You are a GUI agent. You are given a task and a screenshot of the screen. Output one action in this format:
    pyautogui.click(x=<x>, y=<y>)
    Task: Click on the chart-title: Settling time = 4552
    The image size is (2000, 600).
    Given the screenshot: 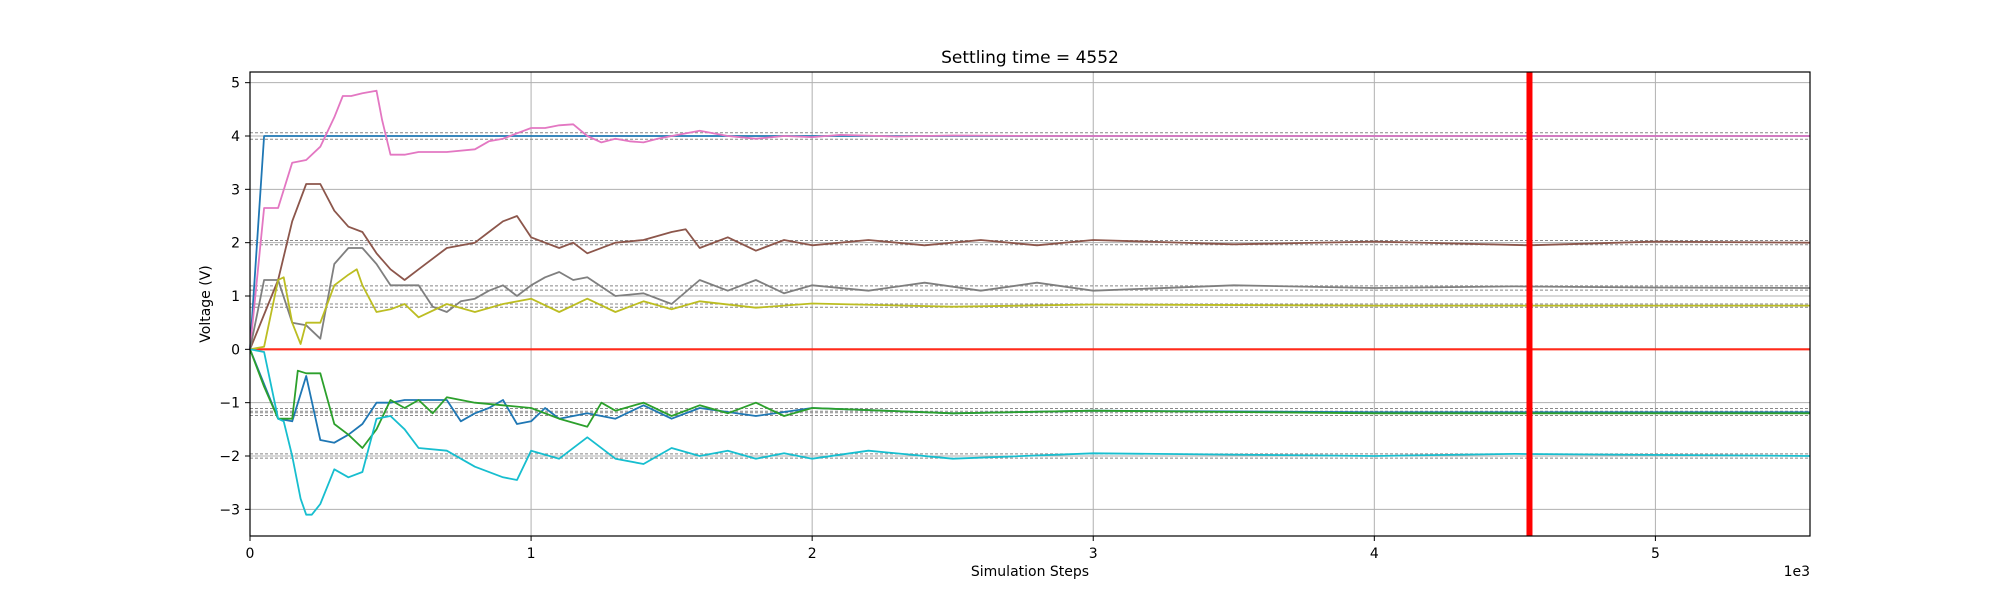 What is the action you would take?
    pyautogui.click(x=1030, y=58)
    